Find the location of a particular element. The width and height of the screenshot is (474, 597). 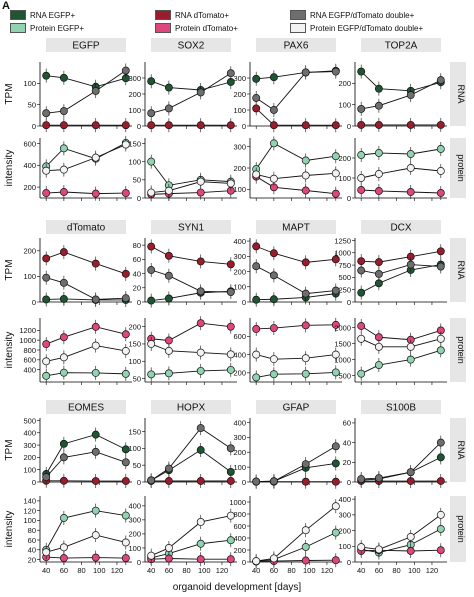

legend-swatch is located at coordinates (18, 15).